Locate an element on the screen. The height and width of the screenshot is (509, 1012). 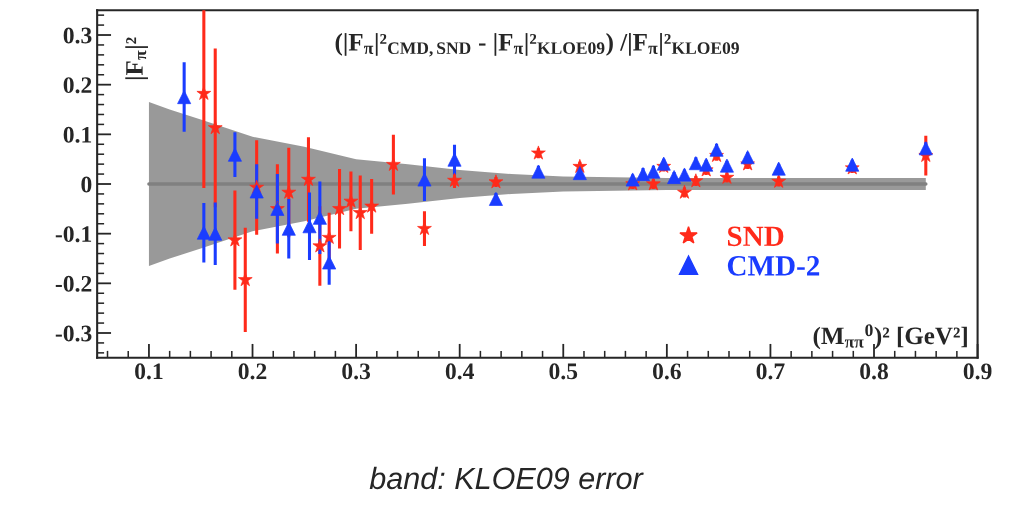
chart-title: (|F$_{π}$|²$_{CMD,SND}$ - |F$_{π}$|²$_{KLOE09}$) /|F$_{π}$|²$_{KLOE09}$ is located at coordinates (537, 45).